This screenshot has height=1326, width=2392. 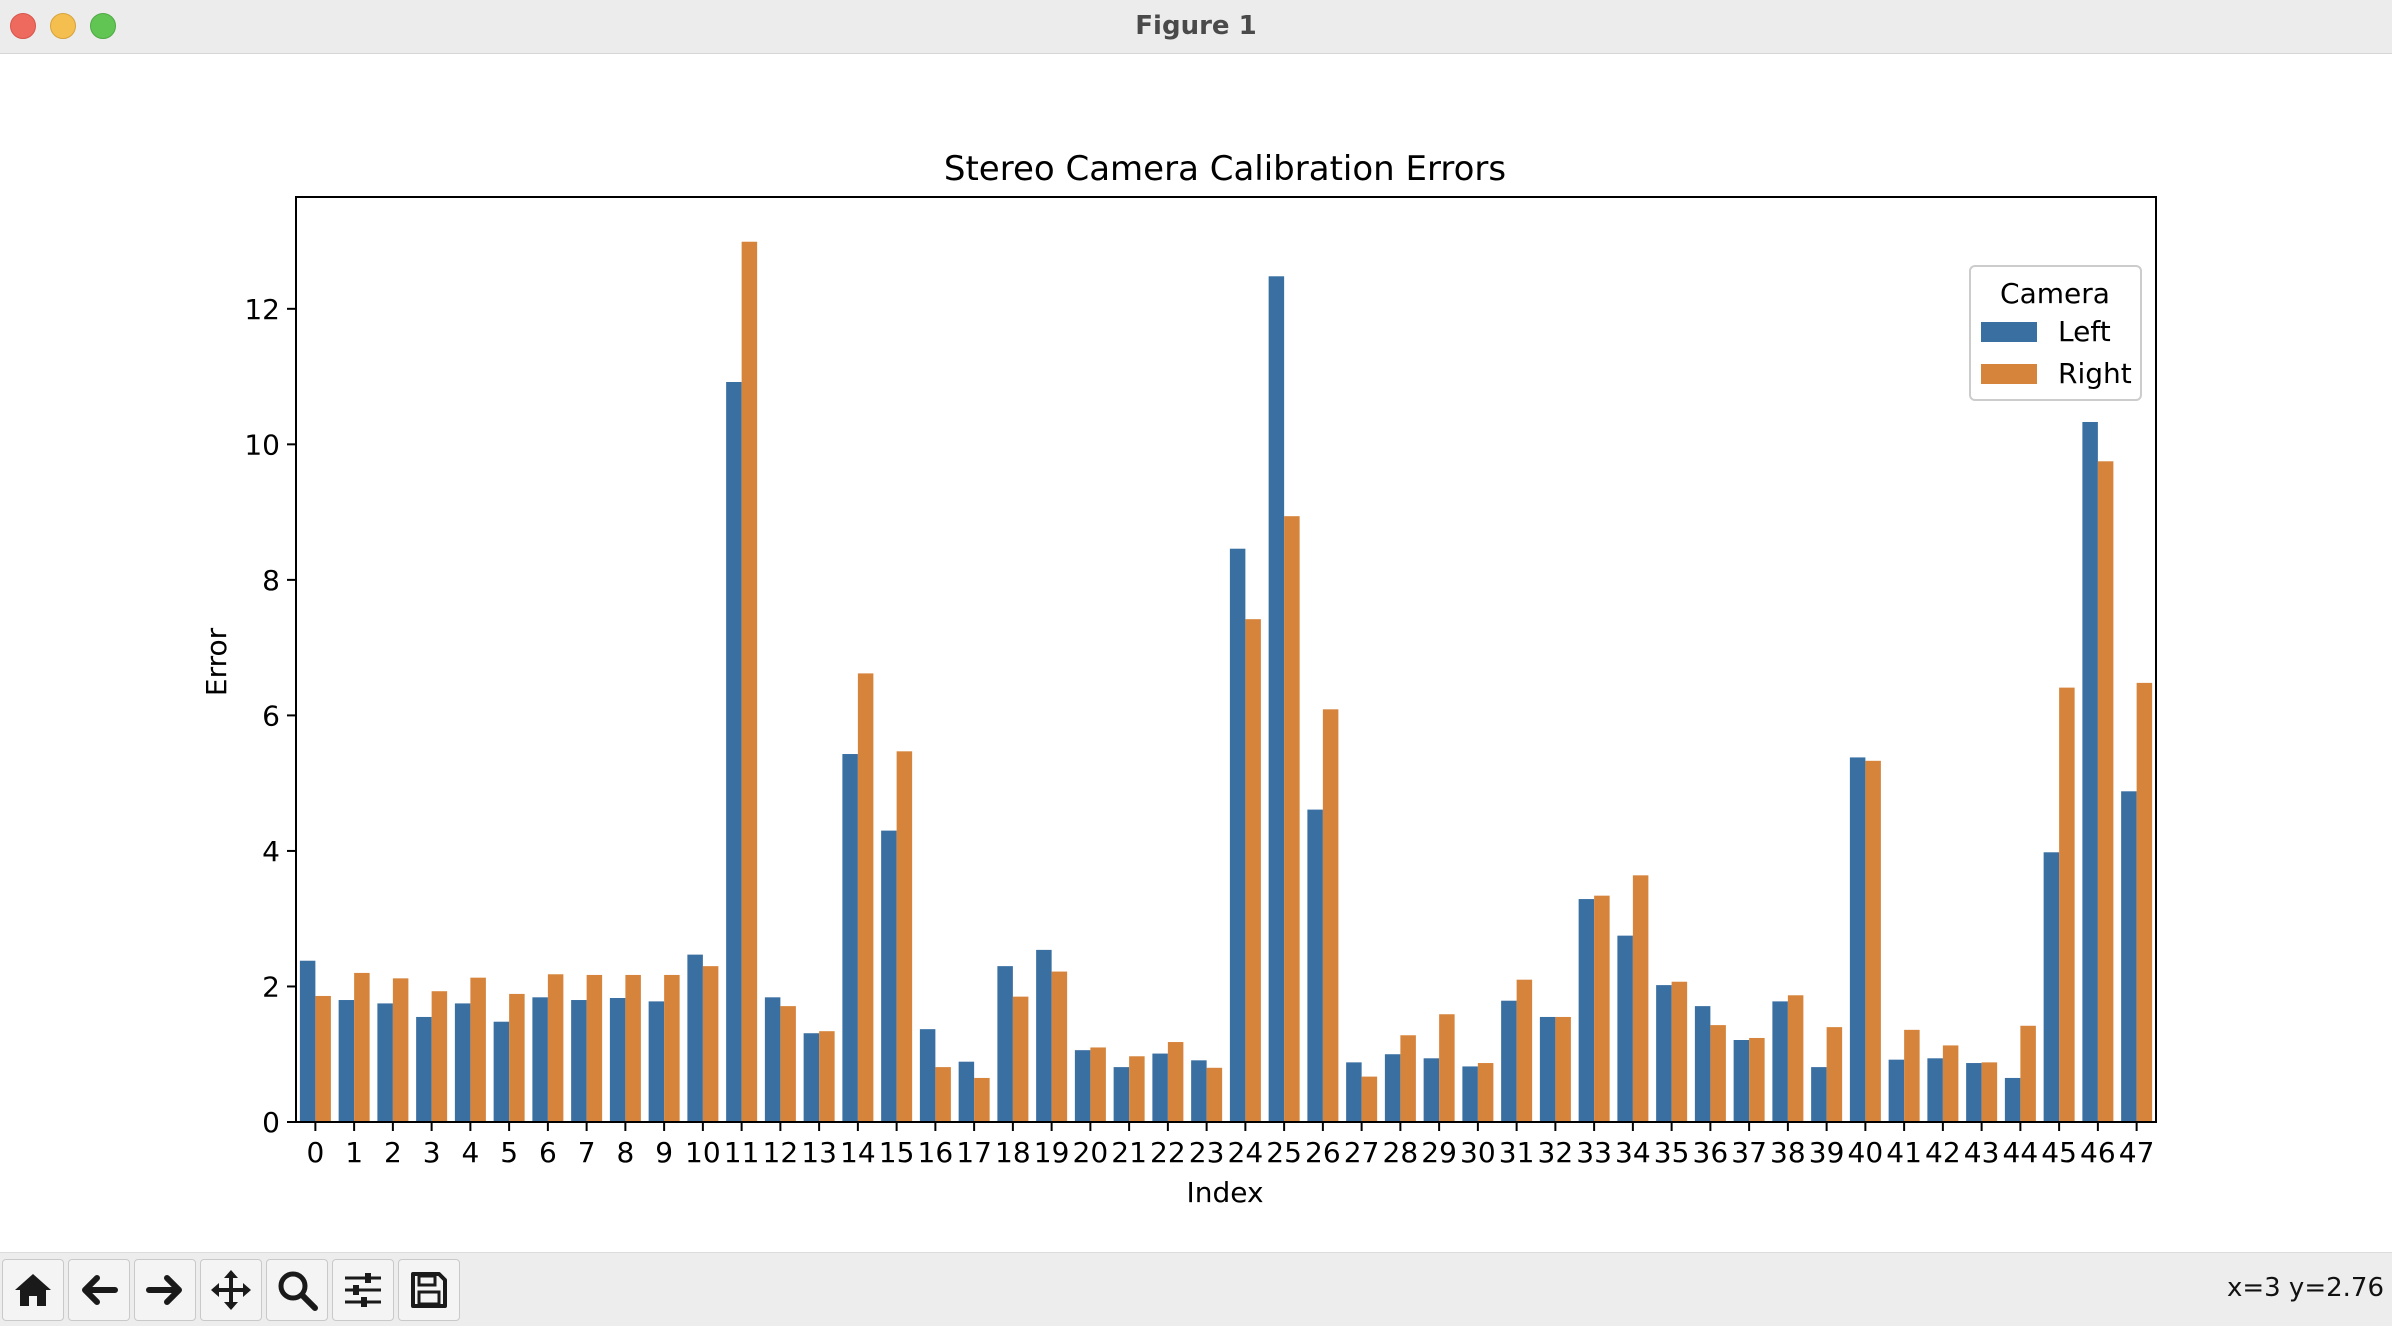 I want to click on x-tick-label-11: 11, so click(x=742, y=1152).